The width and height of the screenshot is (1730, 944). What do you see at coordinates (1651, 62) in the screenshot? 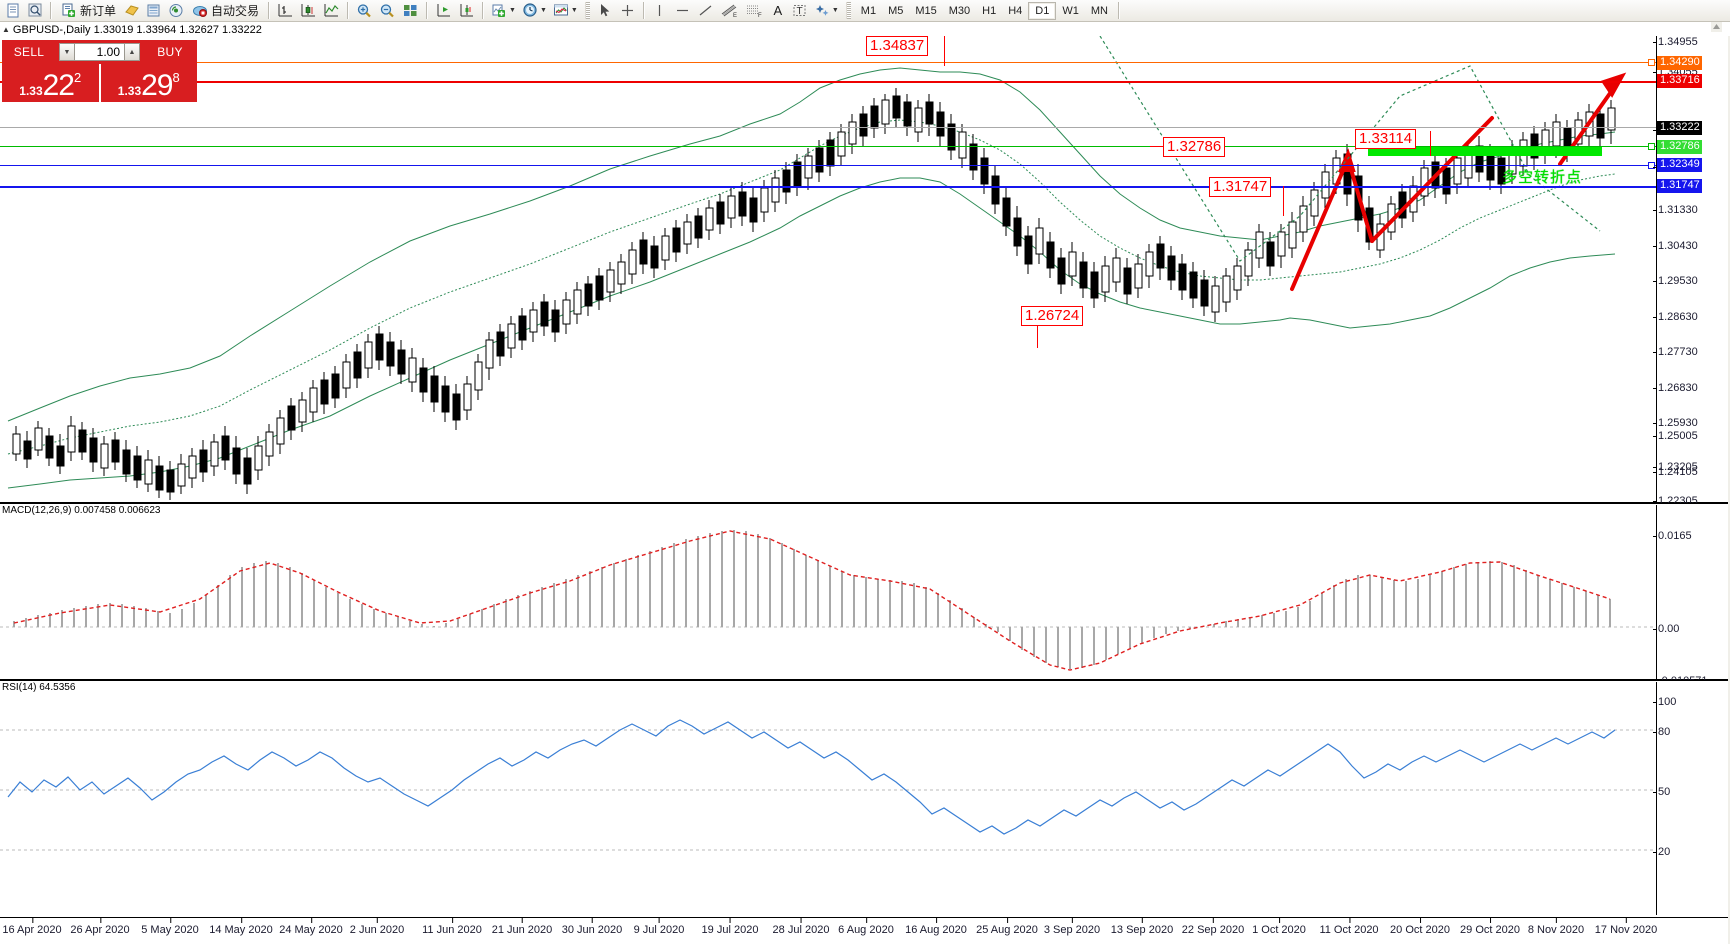
I see `ask-line-marker` at bounding box center [1651, 62].